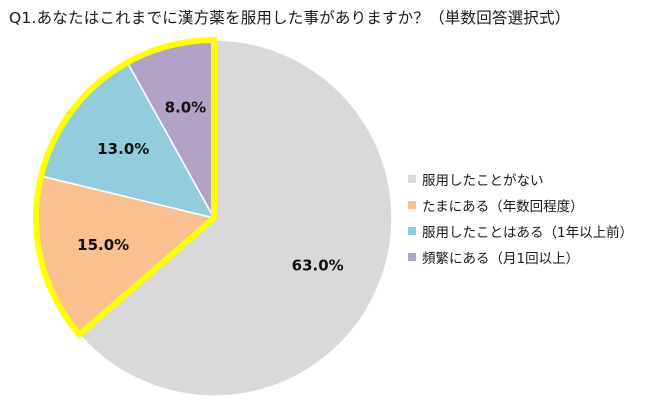 This screenshot has height=407, width=654. I want to click on data-label: 13.0%, so click(123, 149).